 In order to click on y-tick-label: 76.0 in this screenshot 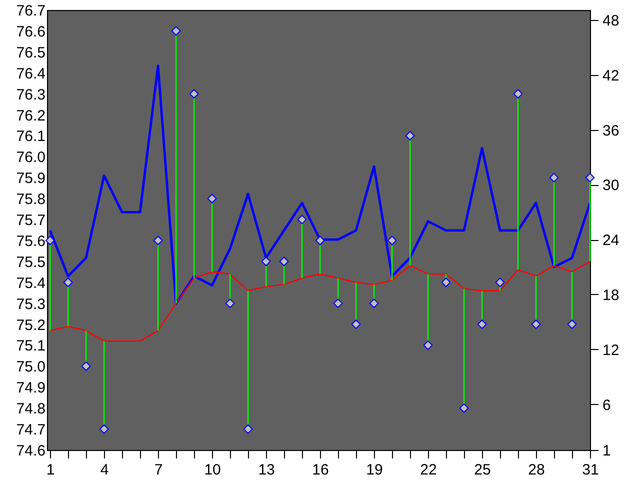, I will do `click(31, 157)`.